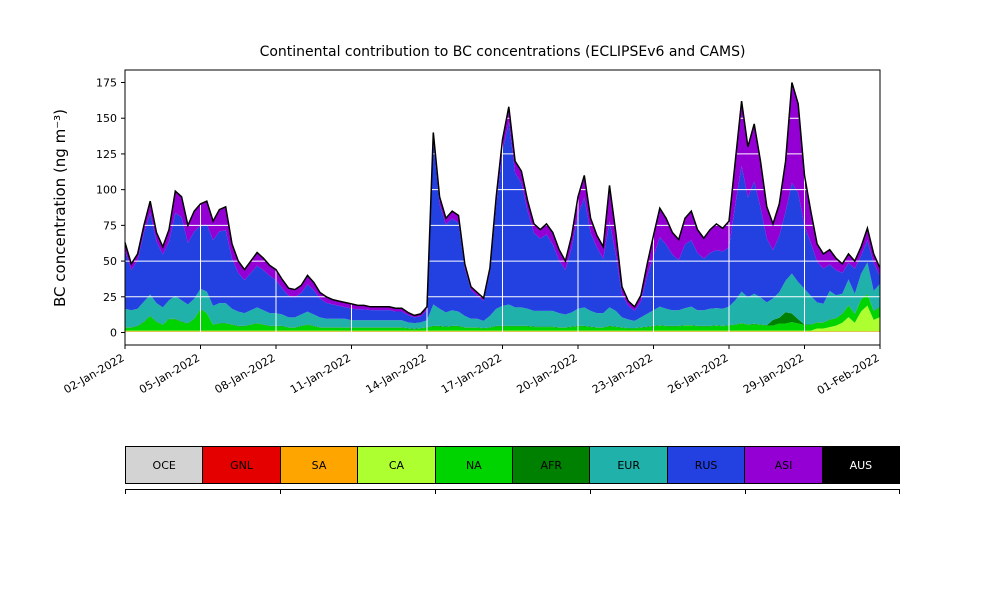  Describe the element at coordinates (169, 373) in the screenshot. I see `x-tick-label: 05-Jan-2022` at that location.